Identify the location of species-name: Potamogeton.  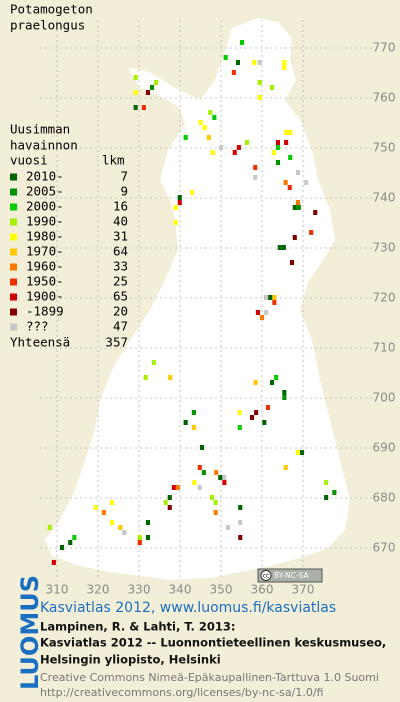
(51, 9).